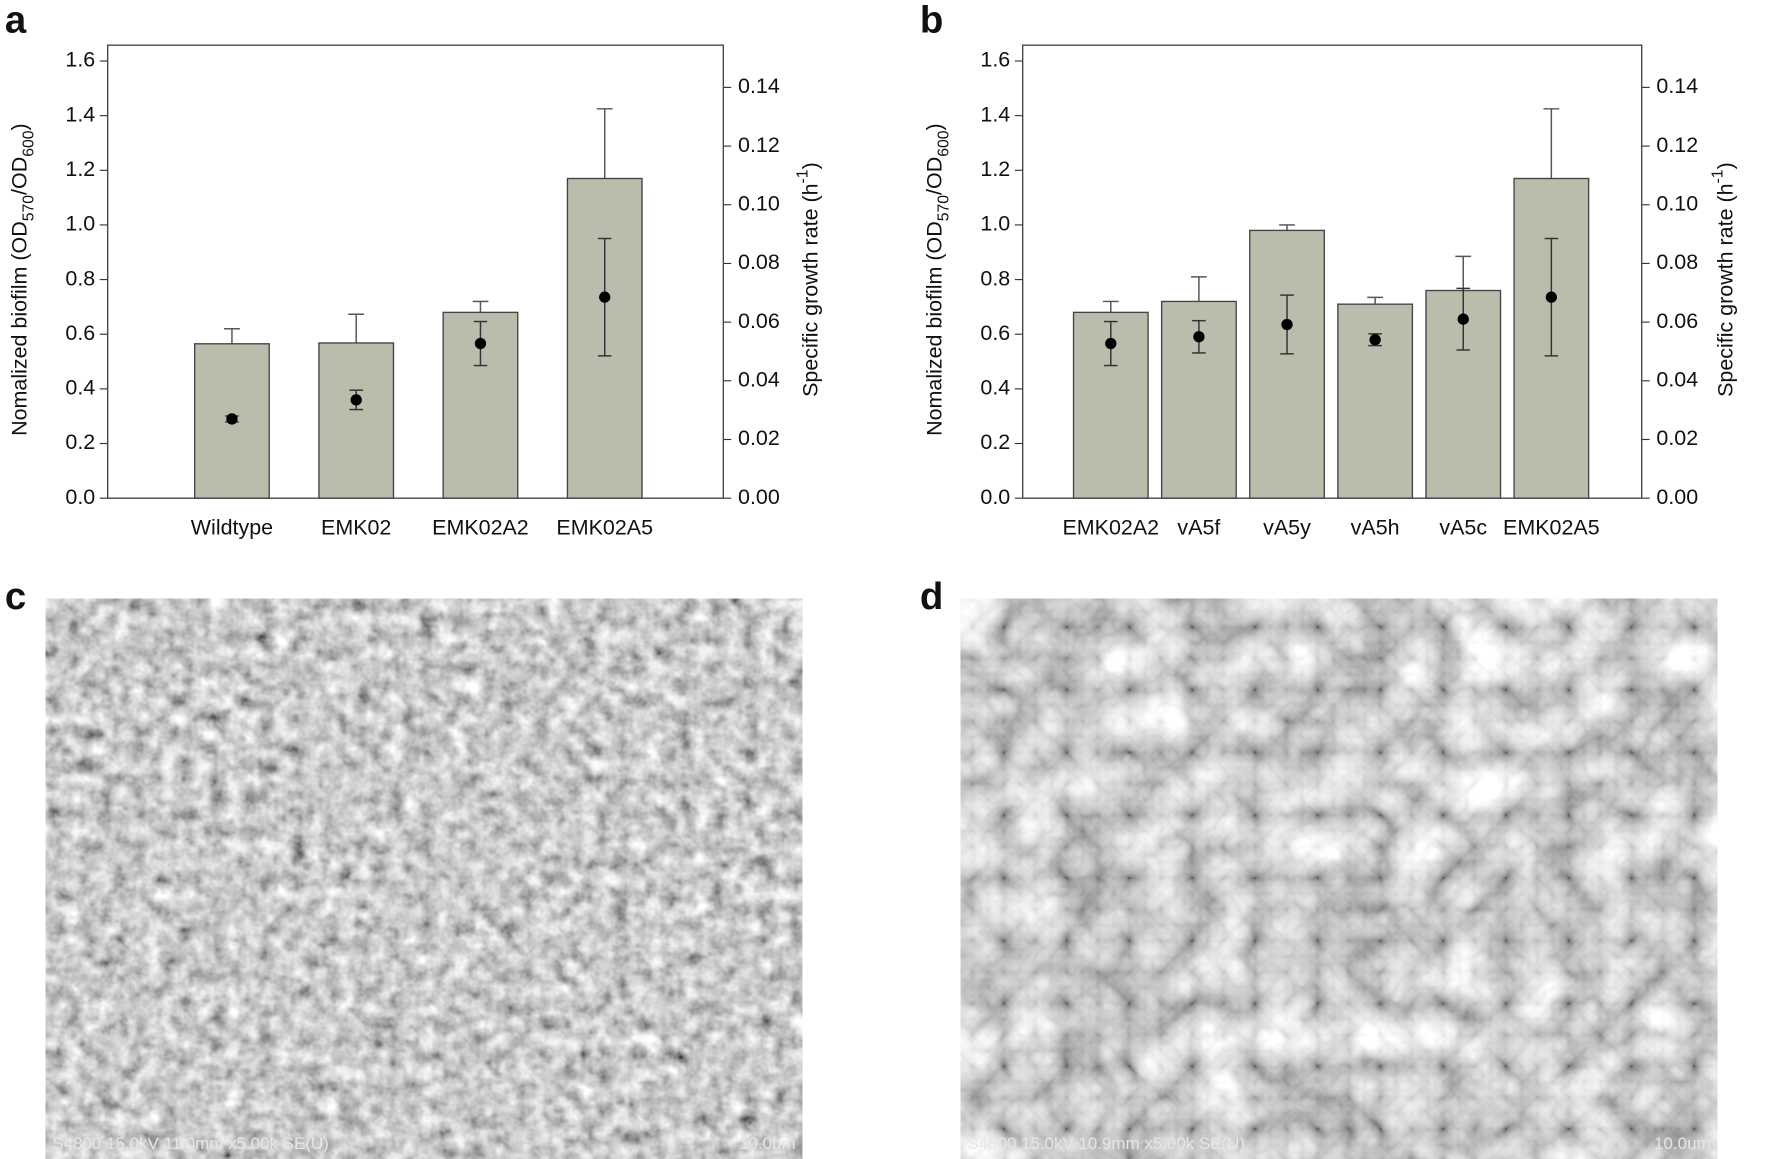  Describe the element at coordinates (190, 1143) in the screenshot. I see `sem-caption: S4800 15.0kV 11.0mm x5.00k SE(U)` at that location.